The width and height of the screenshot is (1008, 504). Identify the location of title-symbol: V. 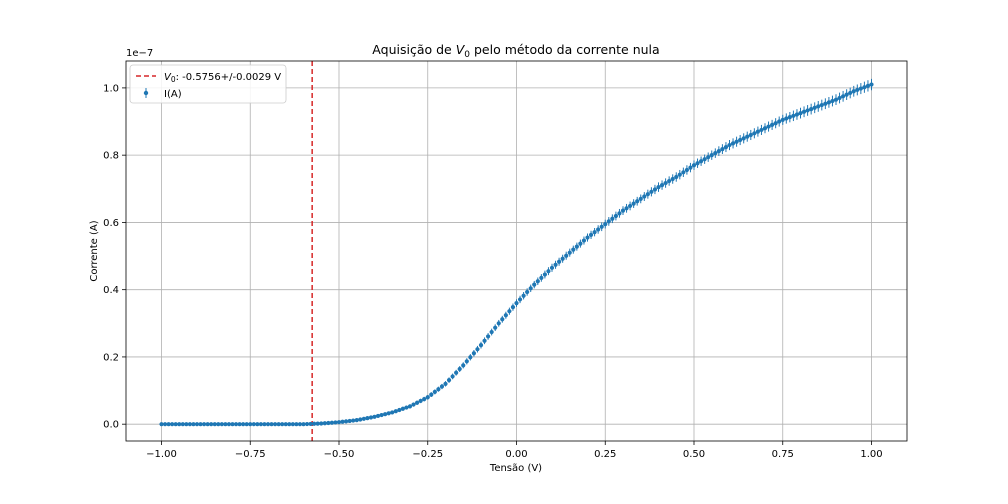
(461, 49).